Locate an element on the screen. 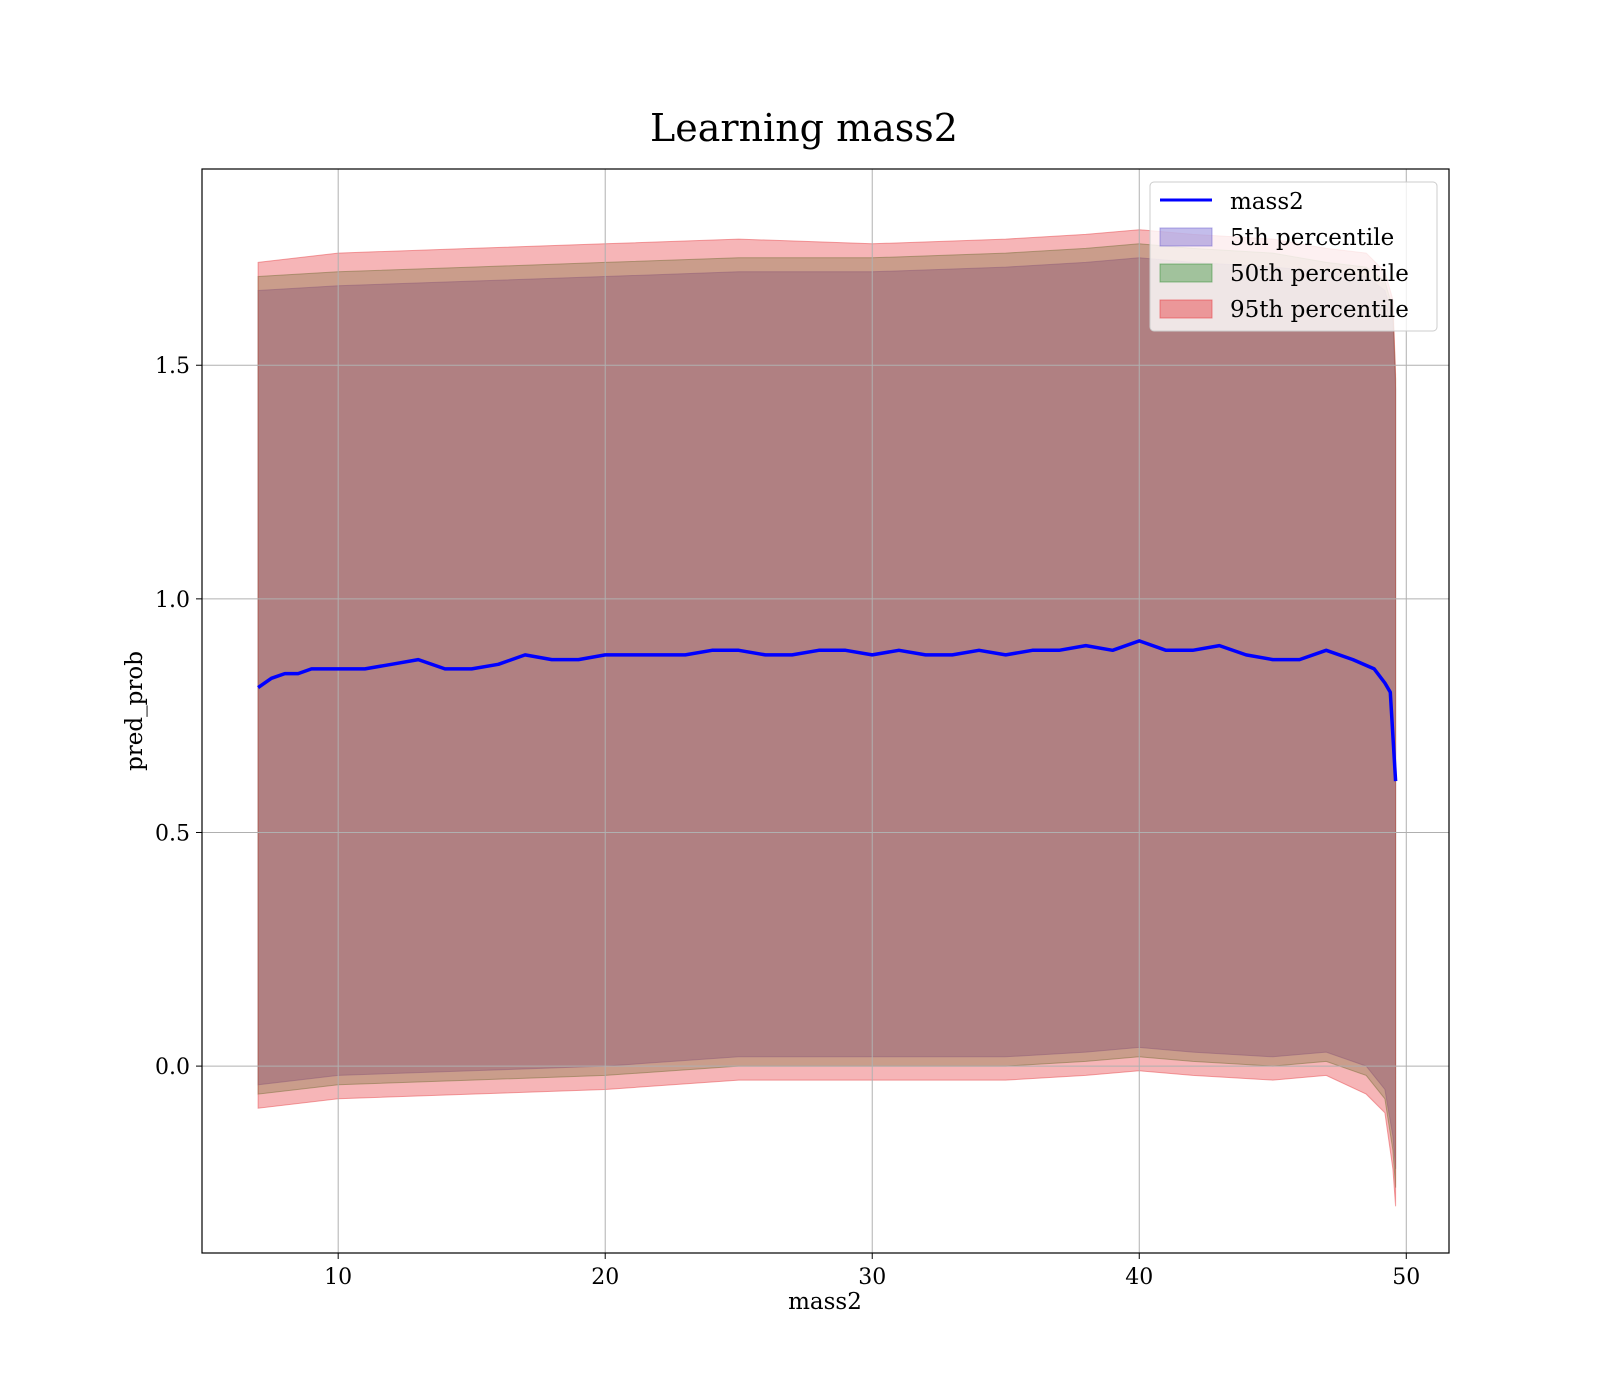  legend-swatch-5th is located at coordinates (1186, 237).